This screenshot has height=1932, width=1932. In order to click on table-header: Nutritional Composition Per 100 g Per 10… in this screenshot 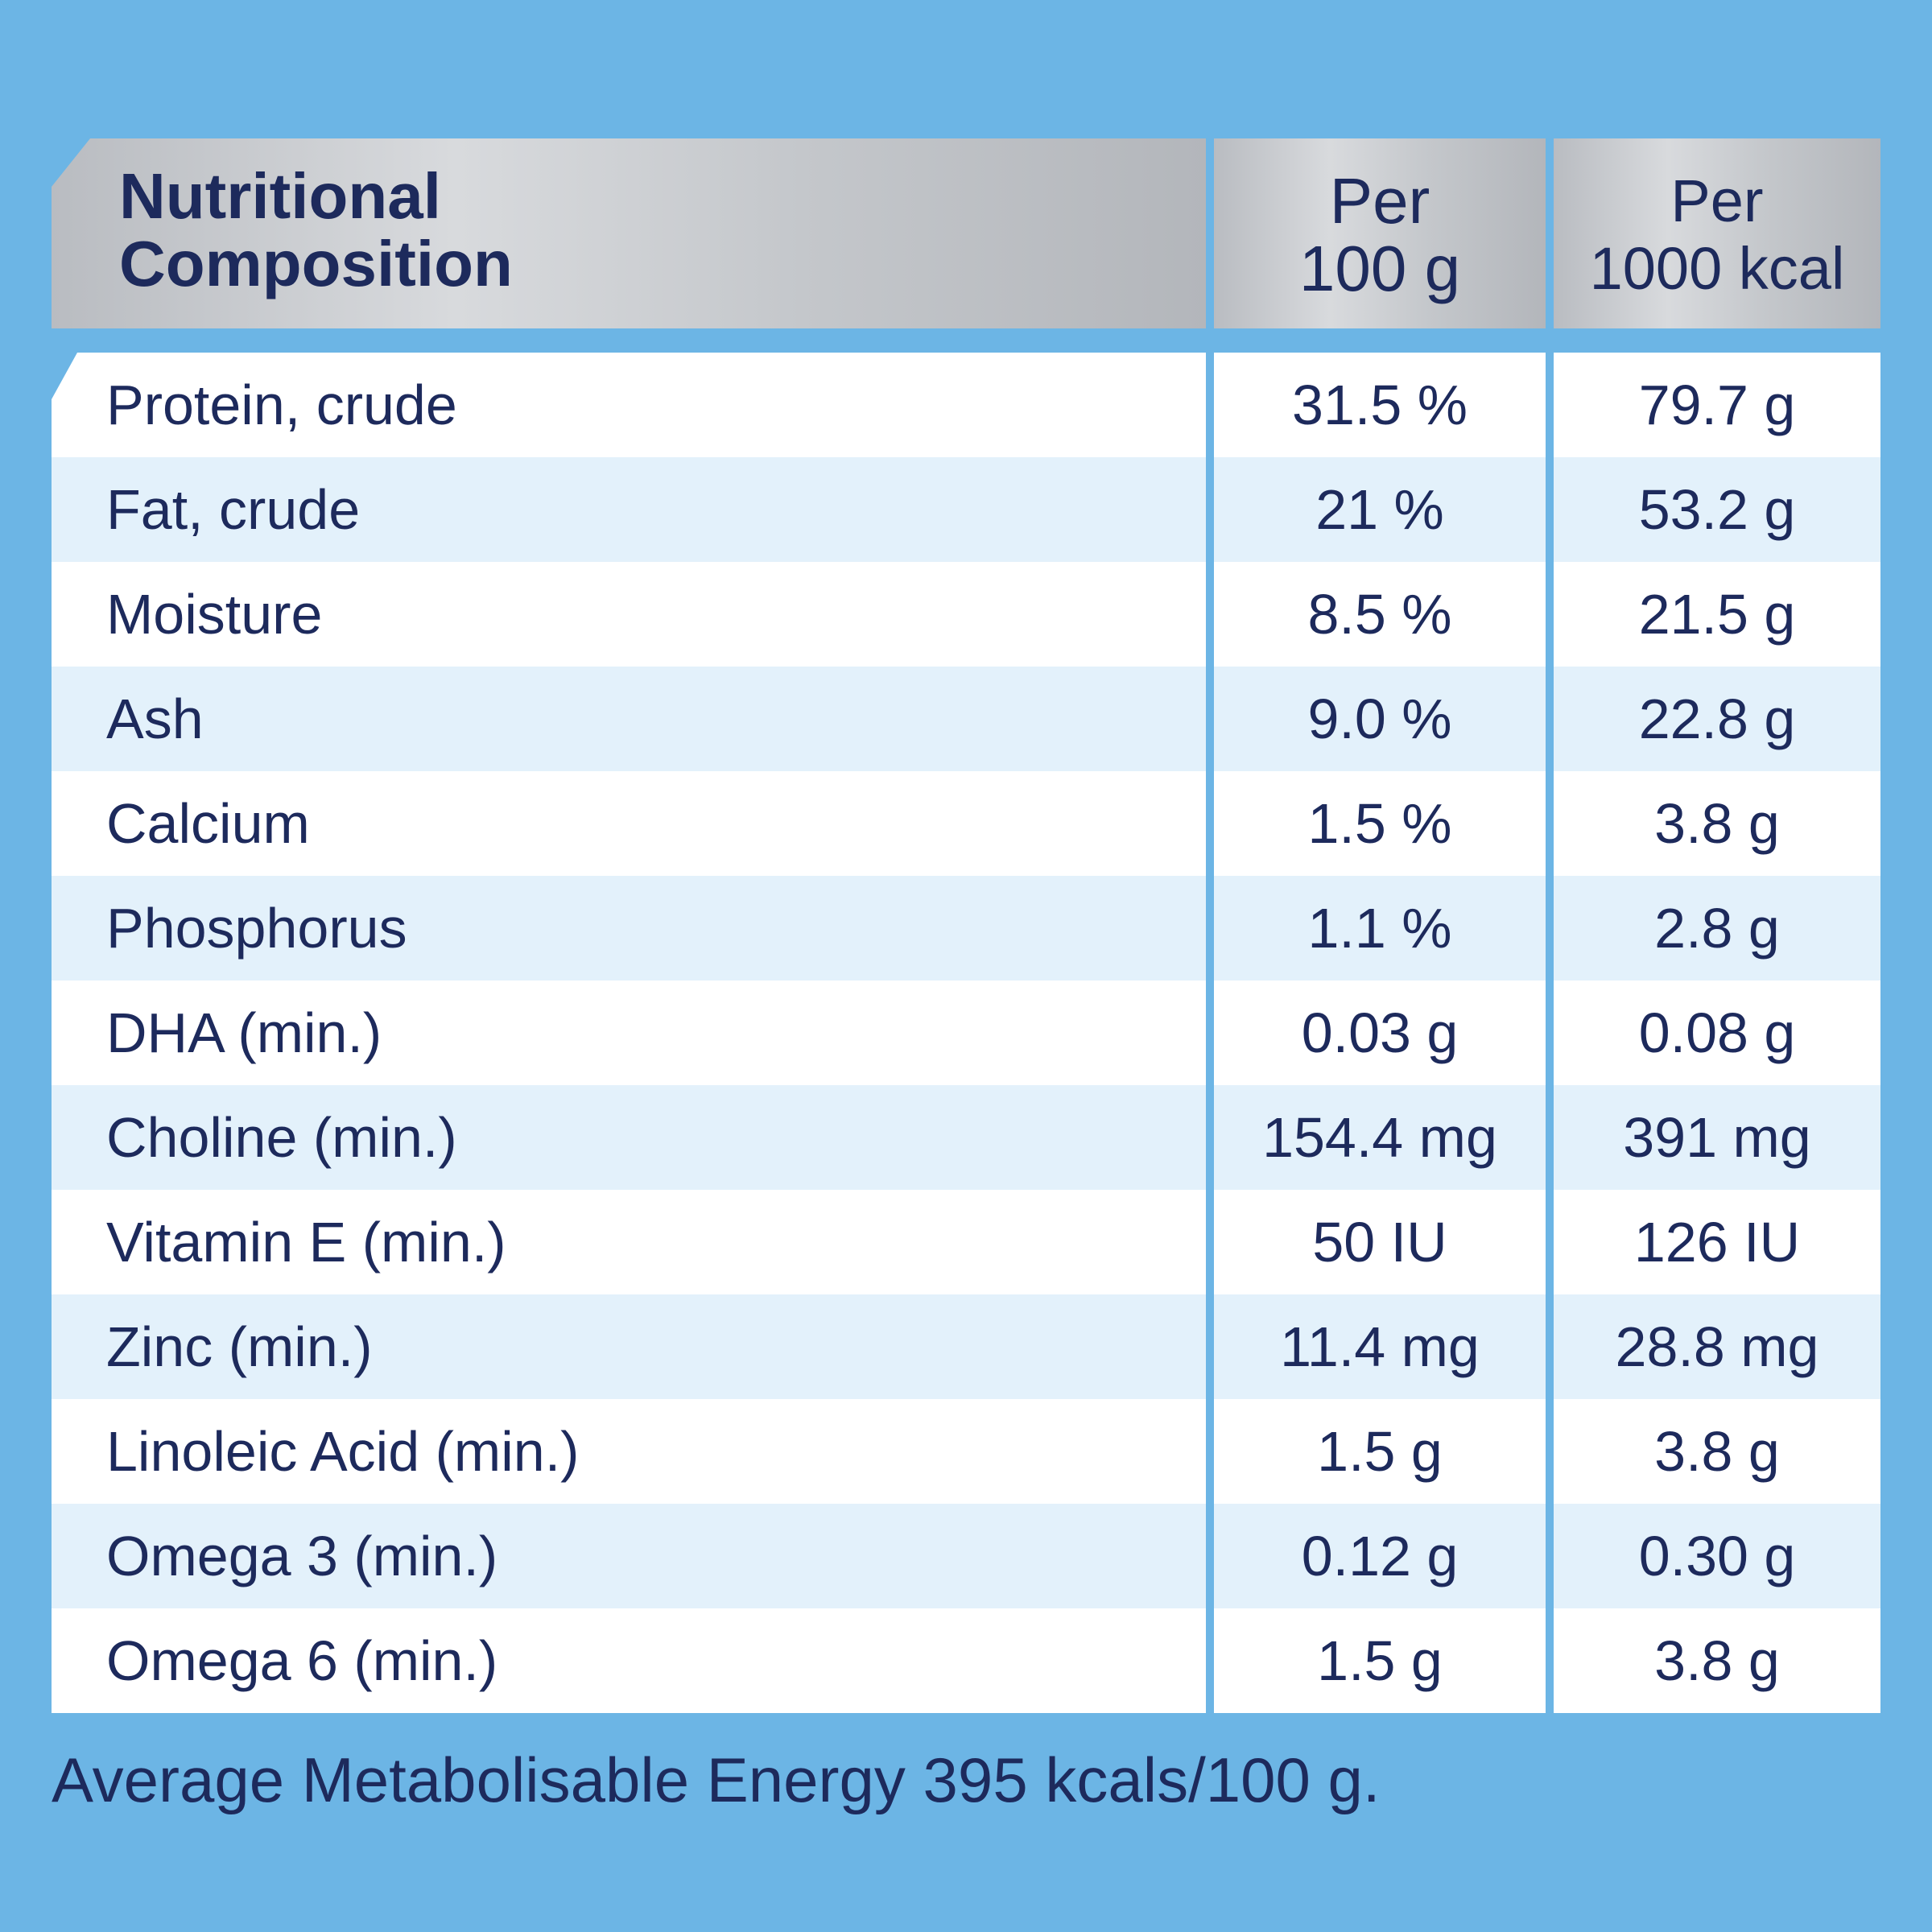, I will do `click(966, 233)`.